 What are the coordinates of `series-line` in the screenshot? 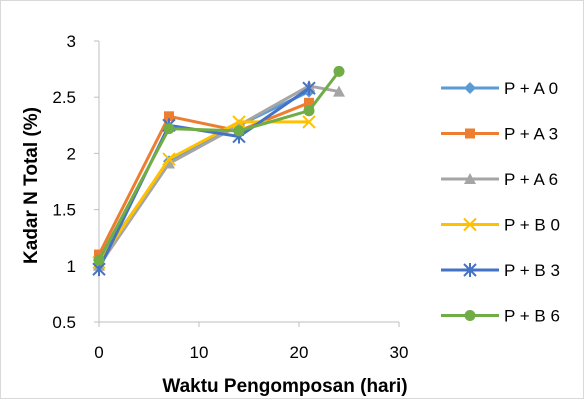 It's located at (204, 179).